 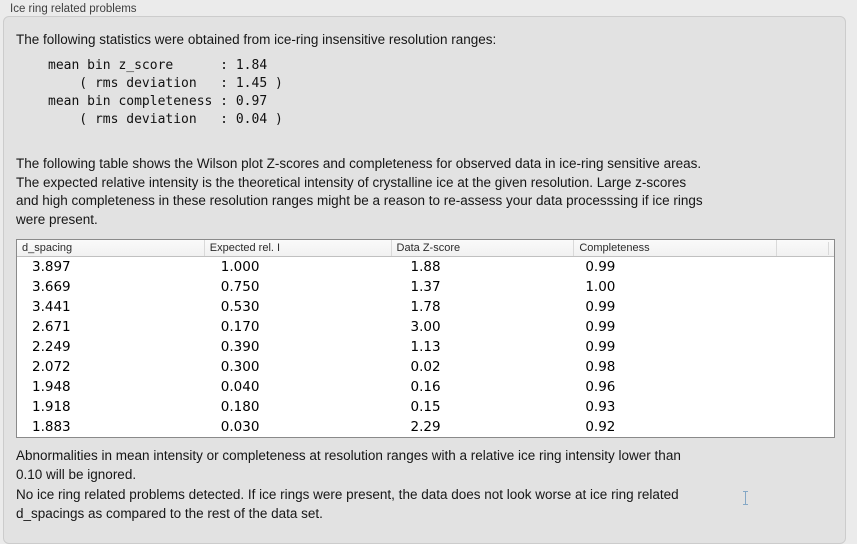 What do you see at coordinates (51, 287) in the screenshot?
I see `cell-d-spacing: 3.669` at bounding box center [51, 287].